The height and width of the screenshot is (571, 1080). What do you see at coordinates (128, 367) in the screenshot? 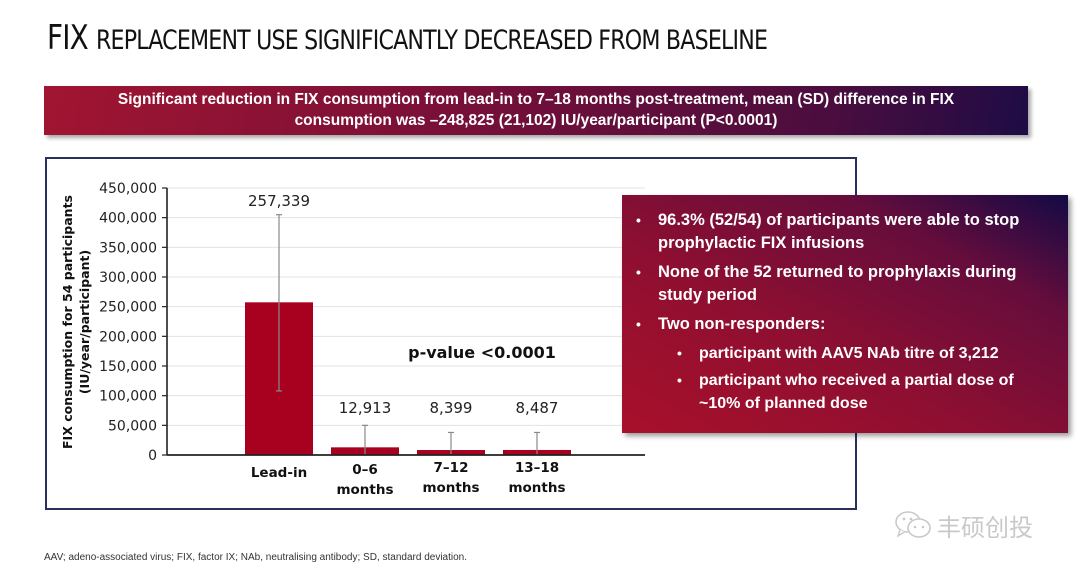
I see `y-tick-label: 150,000` at bounding box center [128, 367].